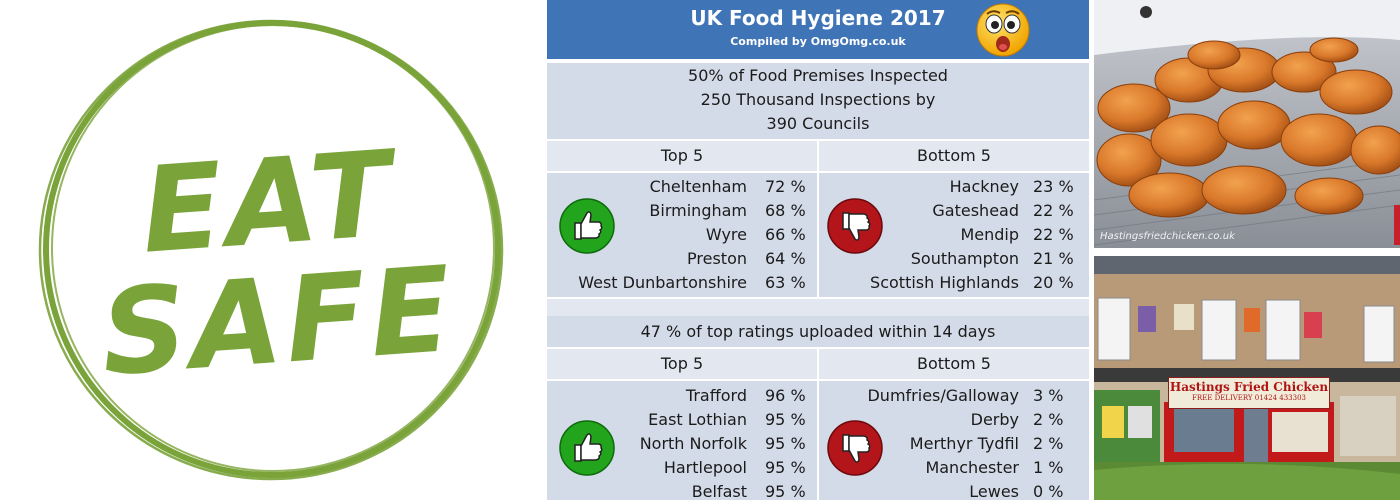 The image size is (1400, 500). What do you see at coordinates (785, 395) in the screenshot?
I see `council-pct: 96 %` at bounding box center [785, 395].